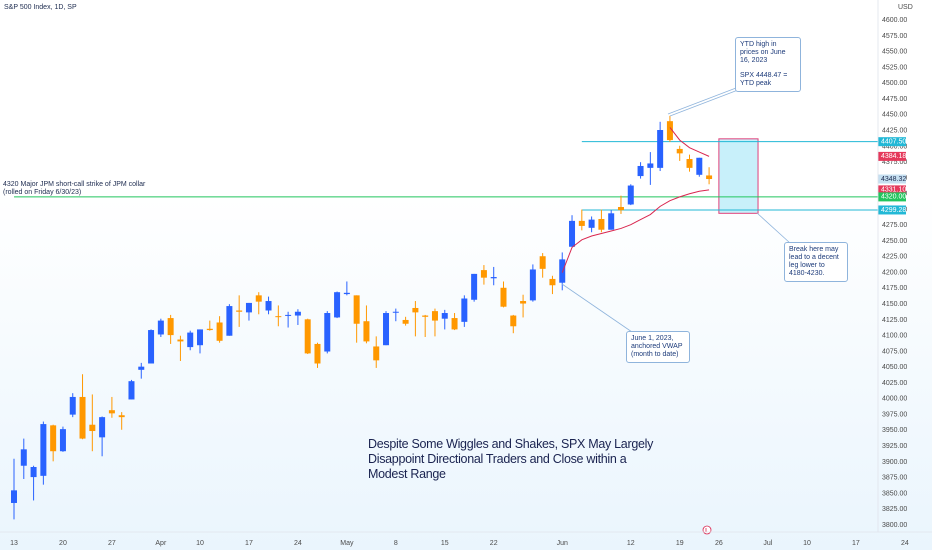 Image resolution: width=932 pixels, height=550 pixels. I want to click on y-tick-label: 4400.00, so click(894, 146).